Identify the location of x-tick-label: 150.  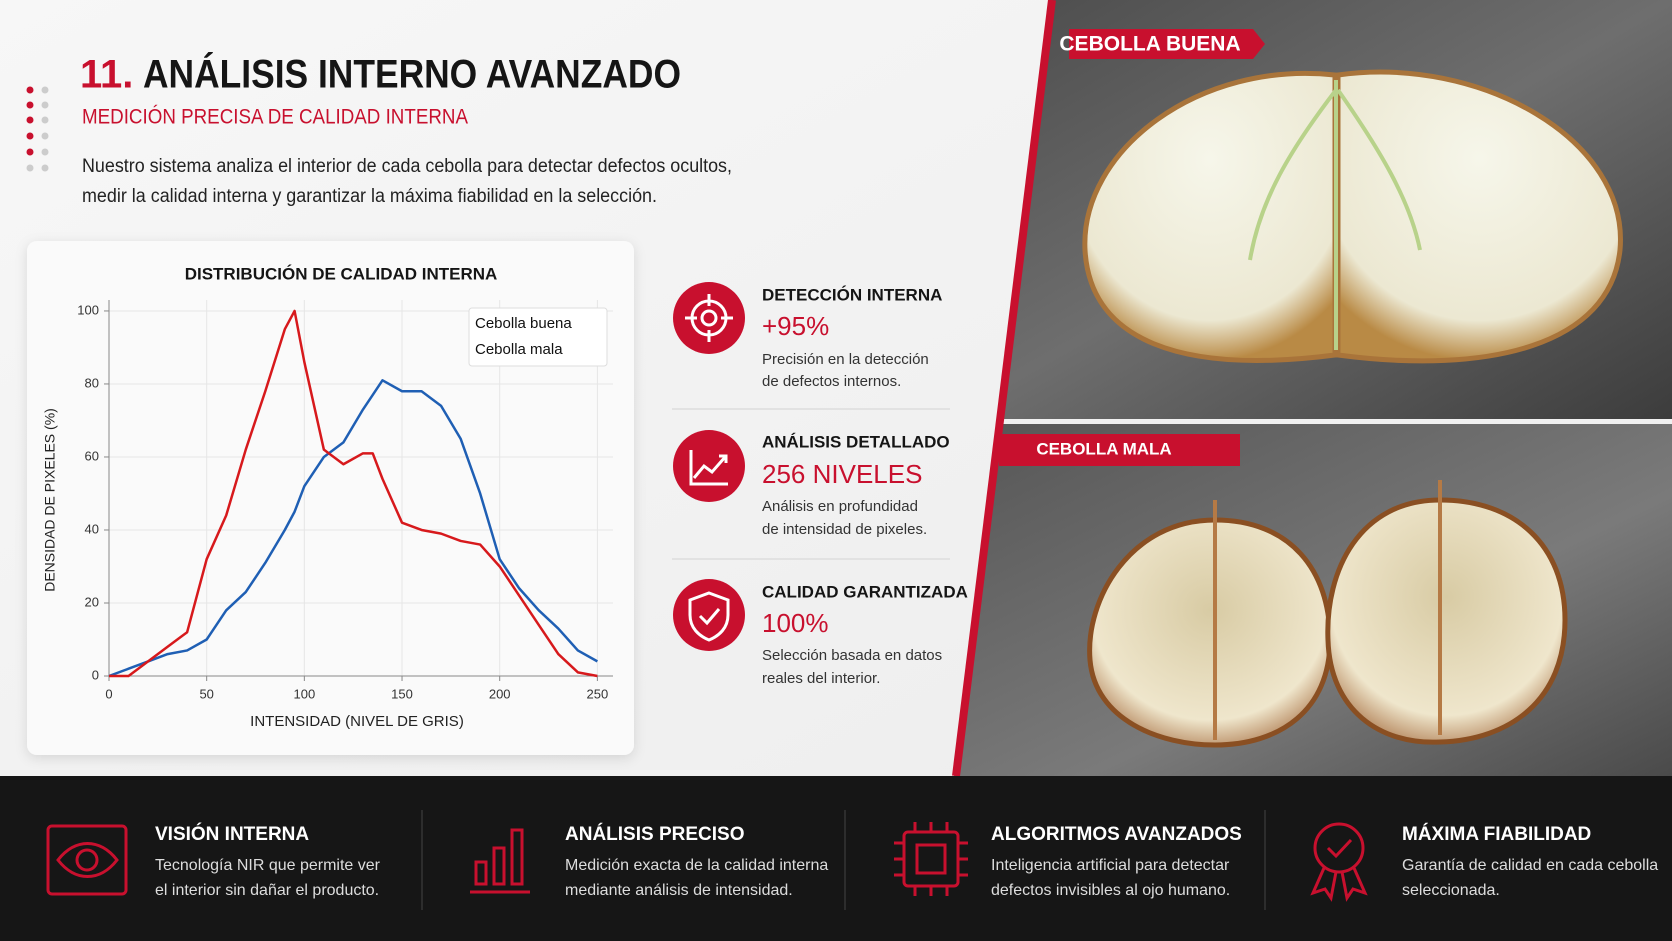
(402, 693).